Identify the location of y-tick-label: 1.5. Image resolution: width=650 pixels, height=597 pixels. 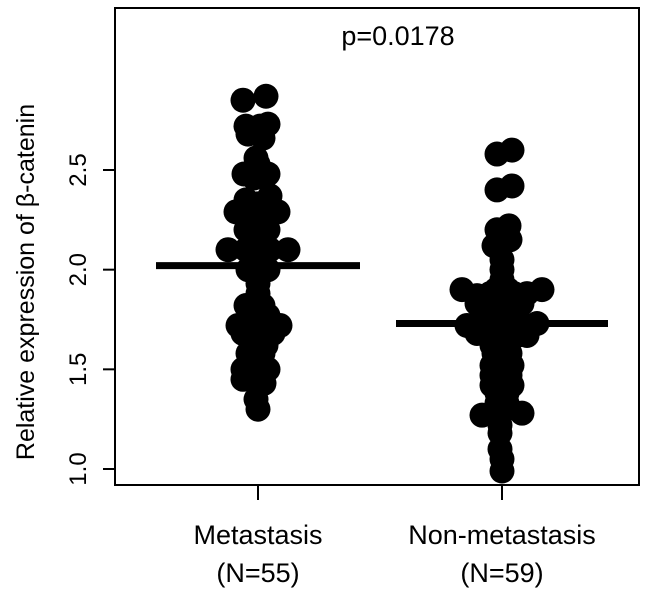
(78, 369).